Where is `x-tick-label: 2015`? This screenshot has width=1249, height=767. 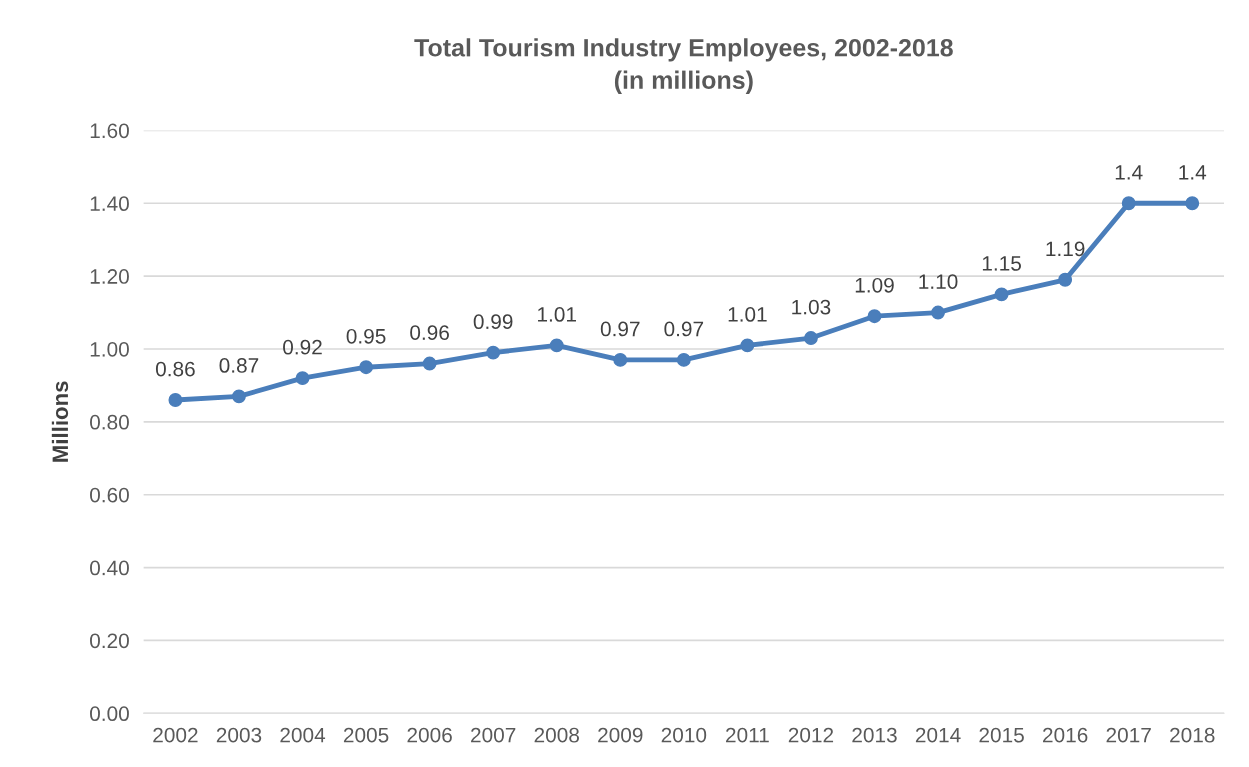 x-tick-label: 2015 is located at coordinates (1001, 735).